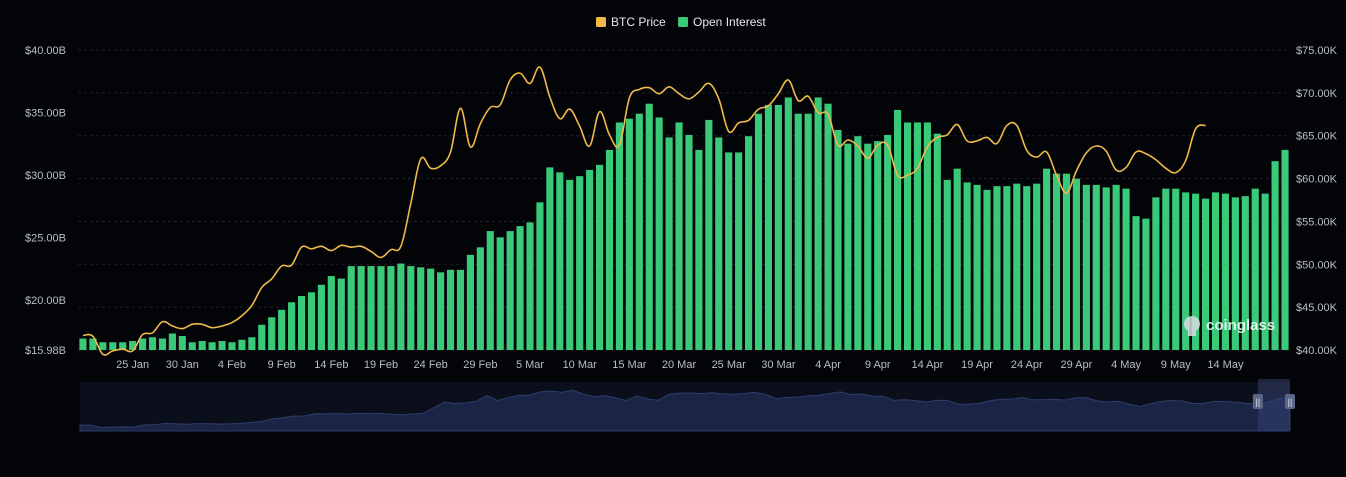 The height and width of the screenshot is (477, 1346). I want to click on handle-body, so click(1257, 401).